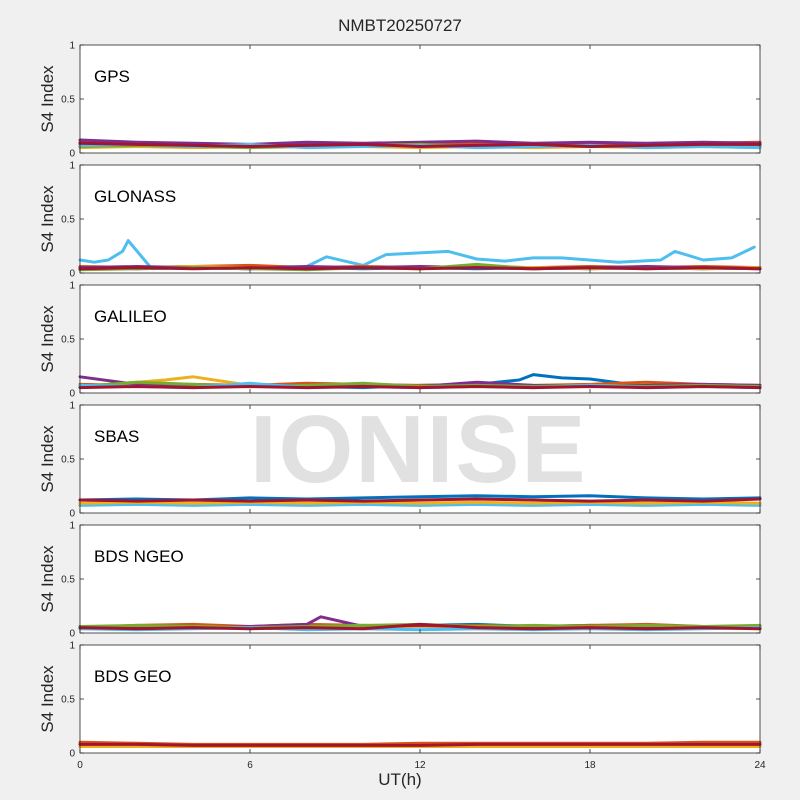 This screenshot has height=800, width=800. Describe the element at coordinates (132, 676) in the screenshot. I see `panel-label: BDS GEO` at that location.